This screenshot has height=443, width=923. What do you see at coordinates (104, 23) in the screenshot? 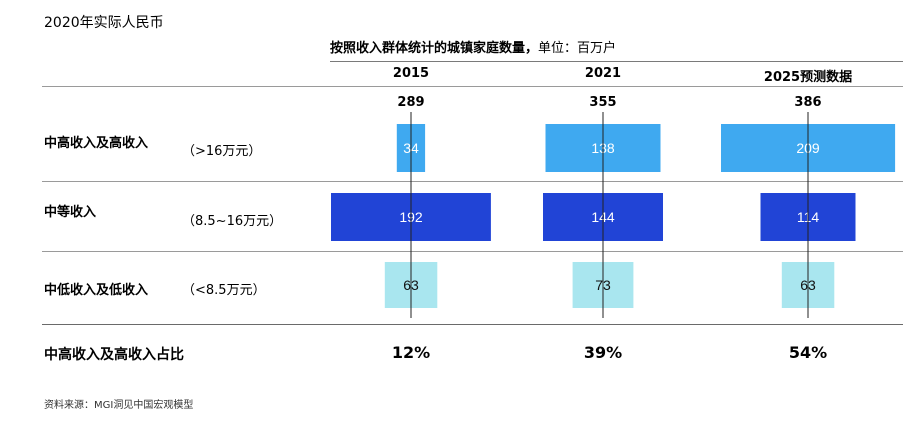
I see `currency-note: 2020年实际人民币` at bounding box center [104, 23].